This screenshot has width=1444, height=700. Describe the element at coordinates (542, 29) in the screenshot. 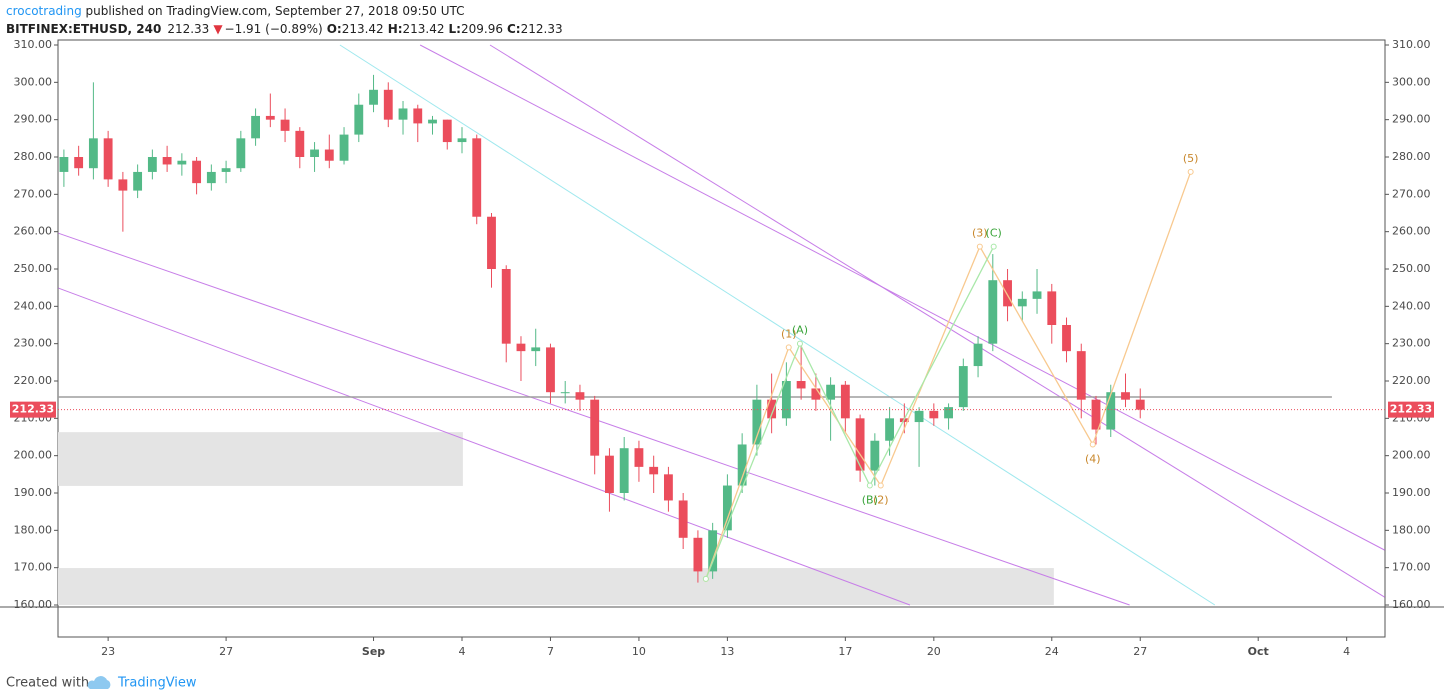

I see `close: 212.33` at that location.